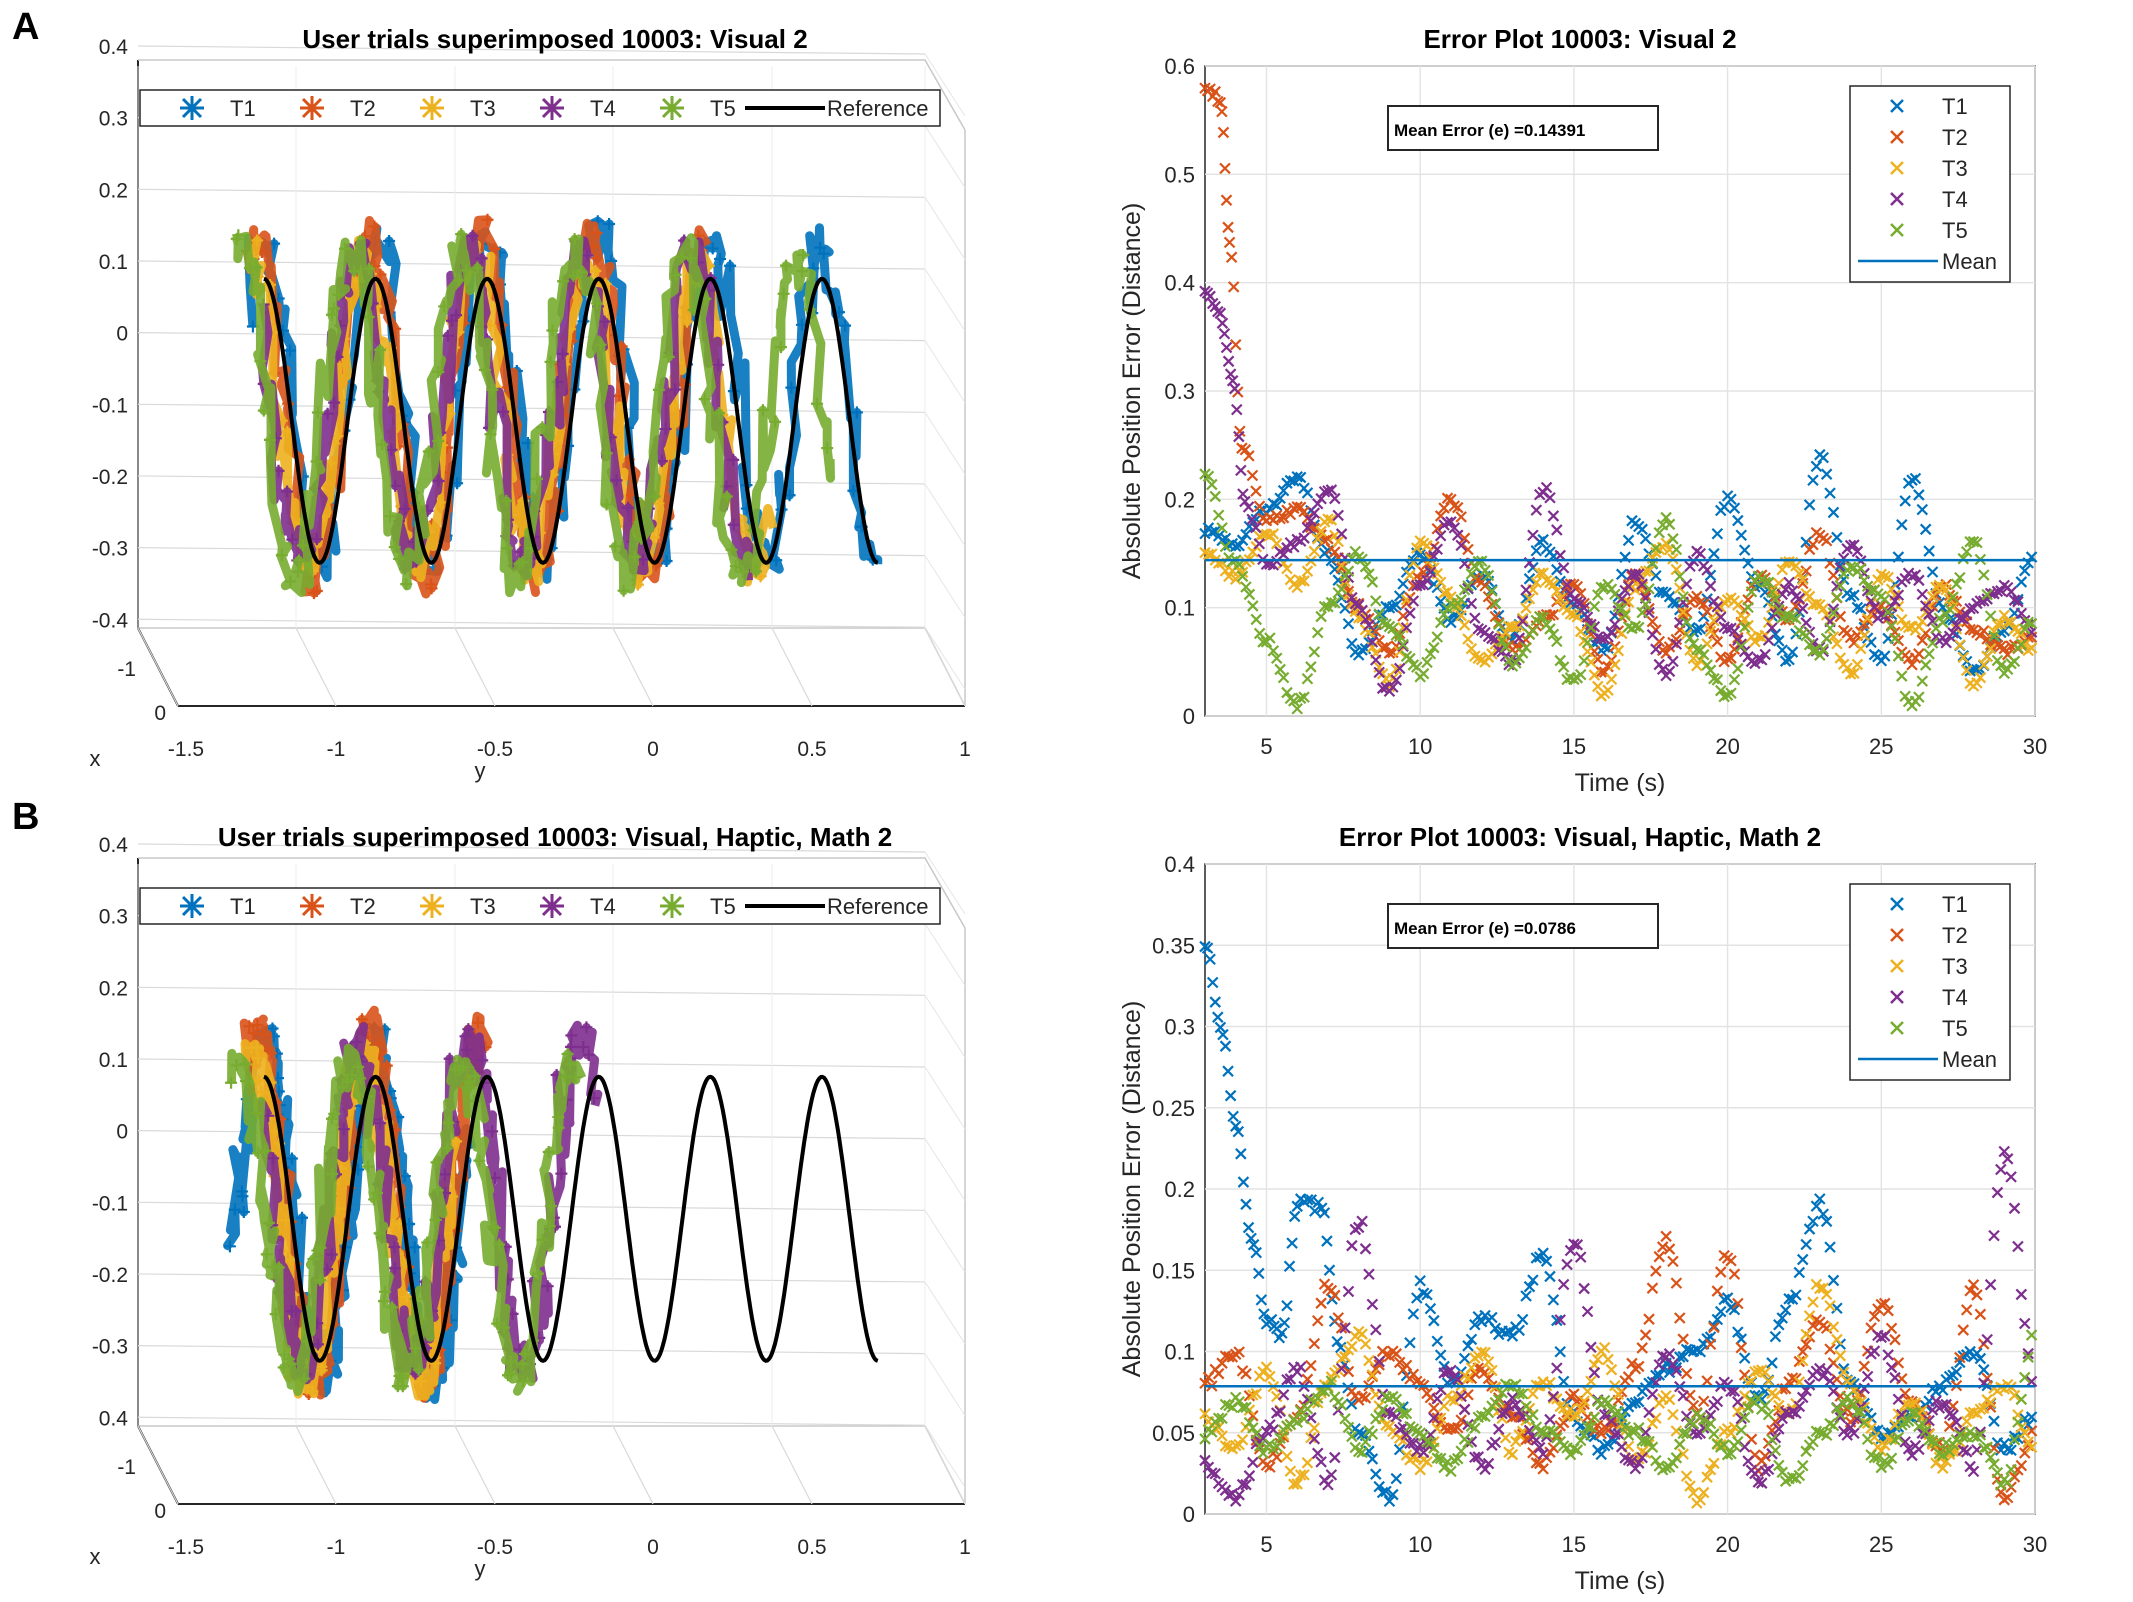  What do you see at coordinates (1955, 1028) in the screenshot?
I see `legend-label-T5: T5` at bounding box center [1955, 1028].